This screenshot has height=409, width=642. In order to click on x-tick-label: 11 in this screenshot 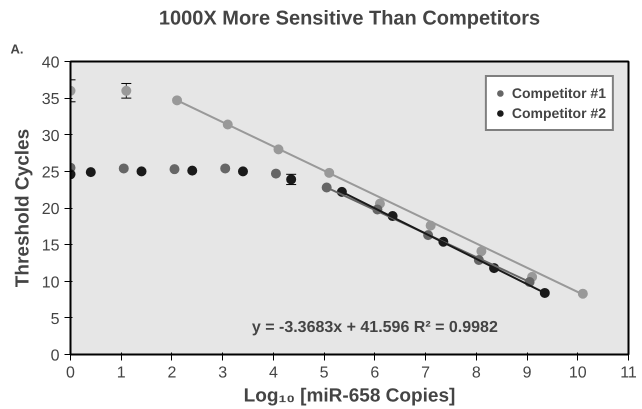, I will do `click(628, 373)`.